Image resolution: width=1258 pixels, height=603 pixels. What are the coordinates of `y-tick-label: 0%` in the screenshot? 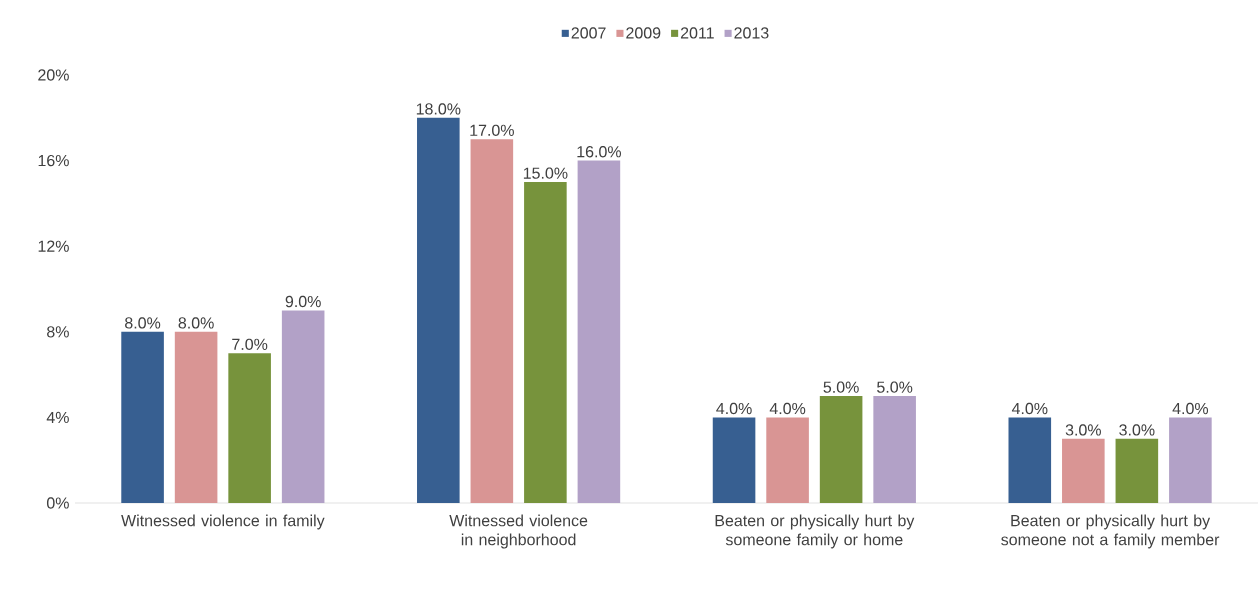 It's located at (57, 503).